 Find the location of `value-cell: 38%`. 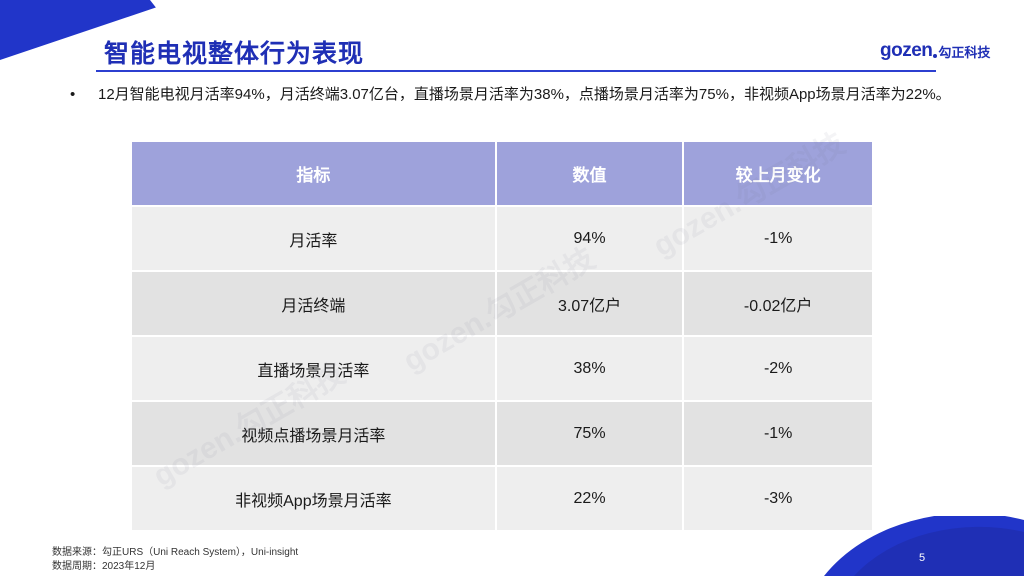

value-cell: 38% is located at coordinates (590, 368).